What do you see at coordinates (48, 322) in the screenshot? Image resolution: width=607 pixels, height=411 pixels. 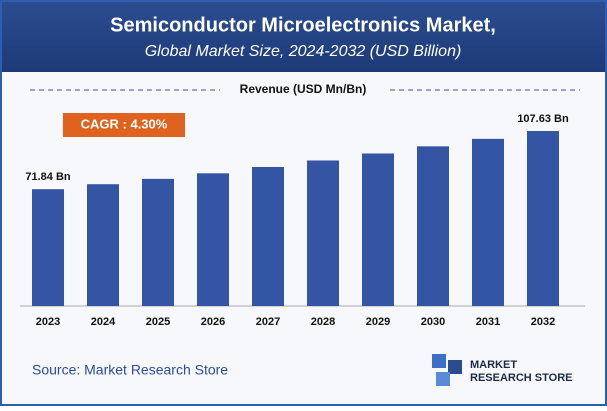 I see `x-tick-label: 2023` at bounding box center [48, 322].